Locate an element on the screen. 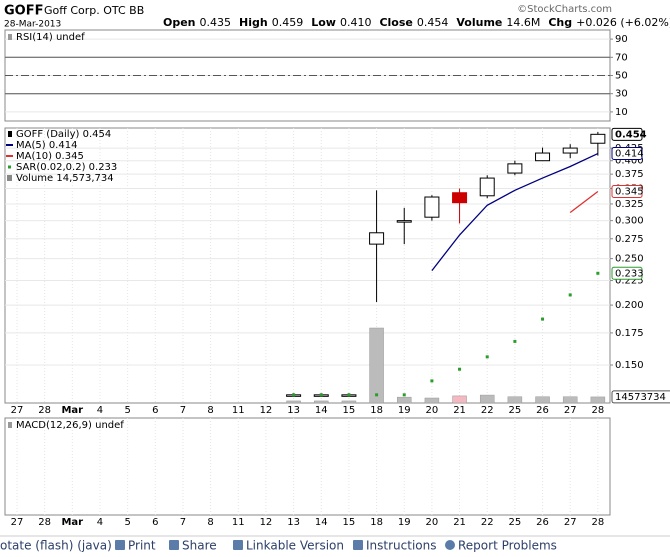 The image size is (670, 557). symbol: GOFF is located at coordinates (23, 11).